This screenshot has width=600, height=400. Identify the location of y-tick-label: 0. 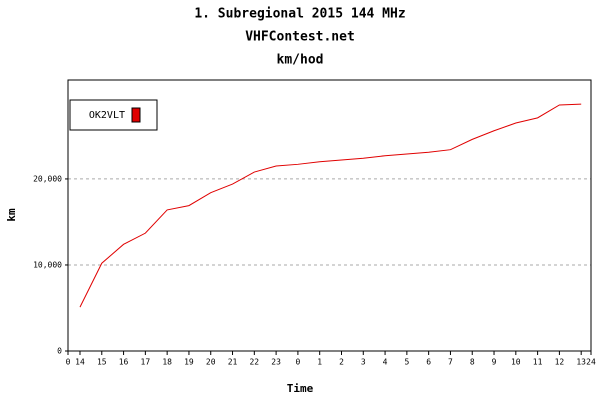
(59, 351).